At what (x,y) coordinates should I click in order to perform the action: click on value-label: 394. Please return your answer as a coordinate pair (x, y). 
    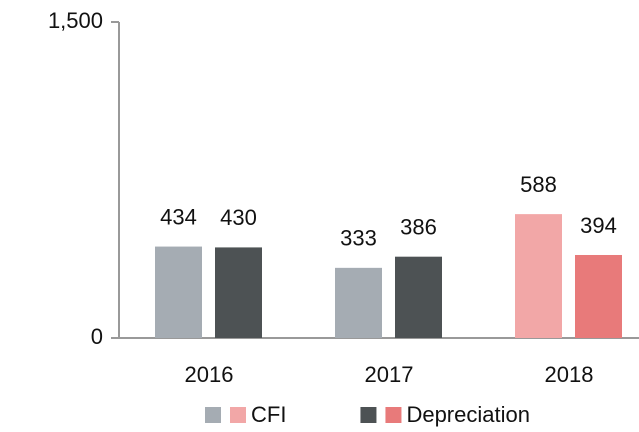
    Looking at the image, I should click on (598, 225).